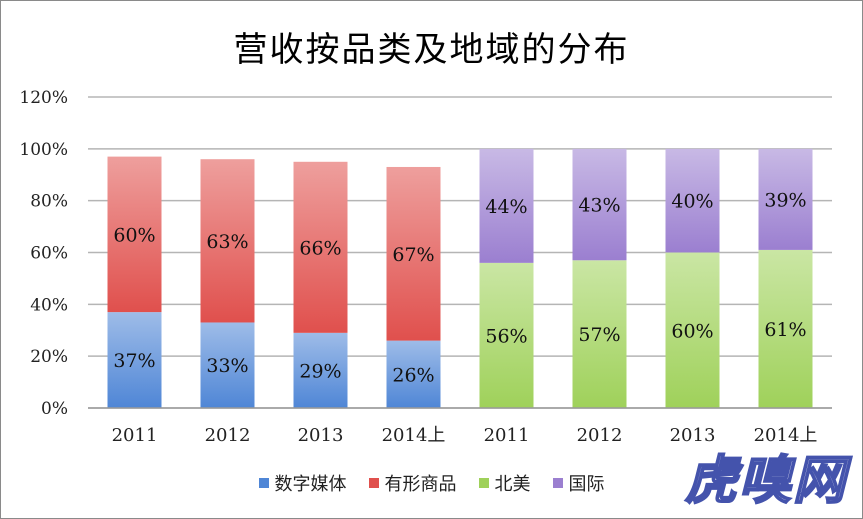  I want to click on data-label: 43%, so click(599, 206).